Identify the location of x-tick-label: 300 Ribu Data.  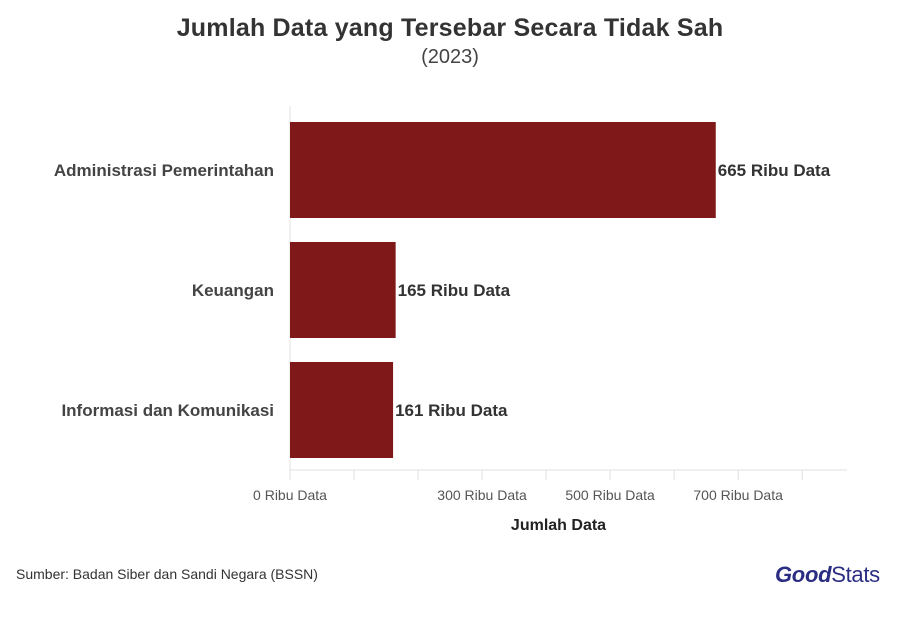
(482, 495).